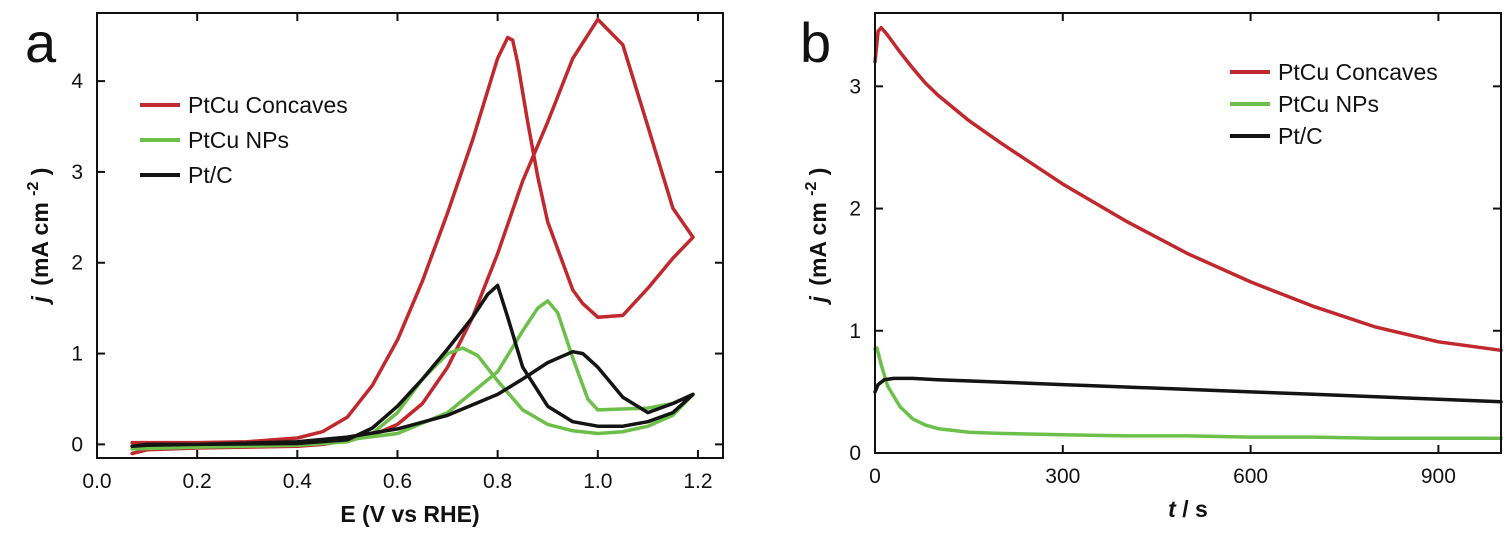 This screenshot has height=533, width=1508. Describe the element at coordinates (40, 172) in the screenshot. I see `panel-a-y-close: )` at that location.